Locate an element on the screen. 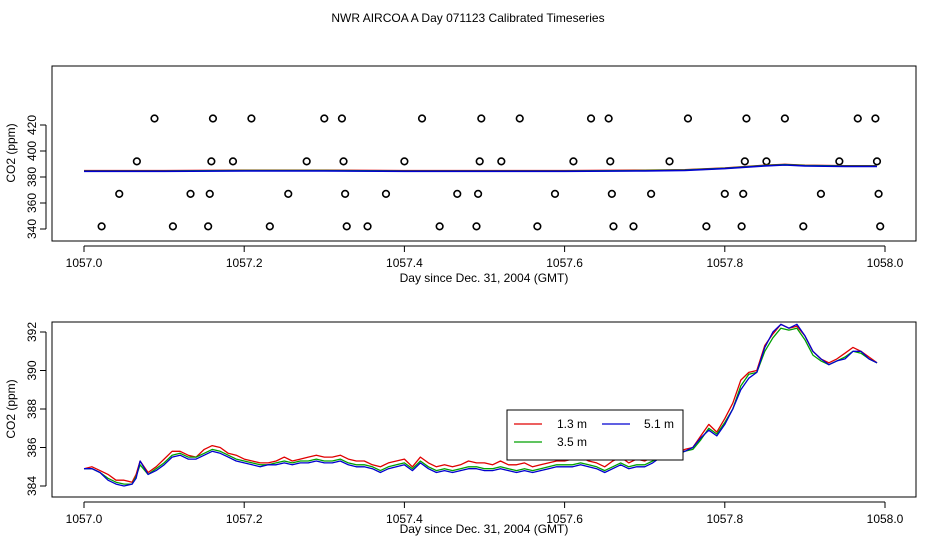  bottom-y-tick-label: 392 is located at coordinates (32, 332).